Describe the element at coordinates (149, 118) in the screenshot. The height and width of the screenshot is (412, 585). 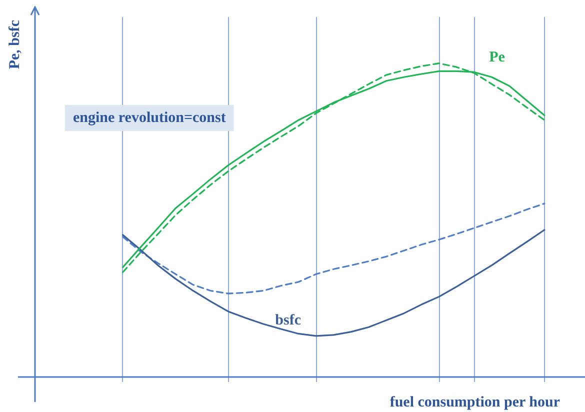
I see `annotation: engine revolution=const` at that location.